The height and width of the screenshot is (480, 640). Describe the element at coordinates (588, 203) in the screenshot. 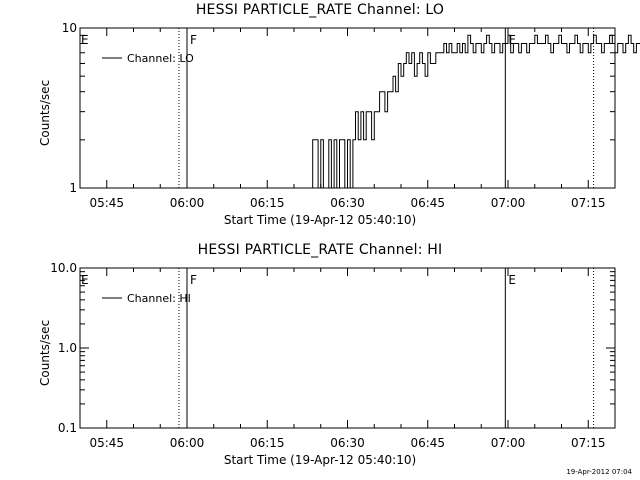

I see `x-tick-label-lo: 07:15` at that location.